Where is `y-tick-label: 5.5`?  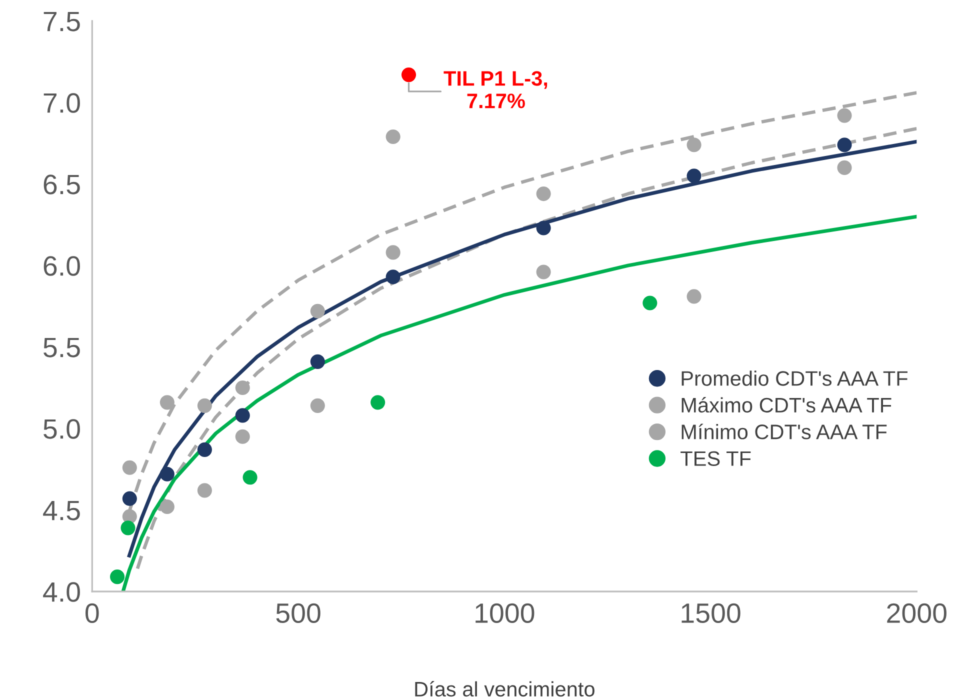
y-tick-label: 5.5 is located at coordinates (62, 348).